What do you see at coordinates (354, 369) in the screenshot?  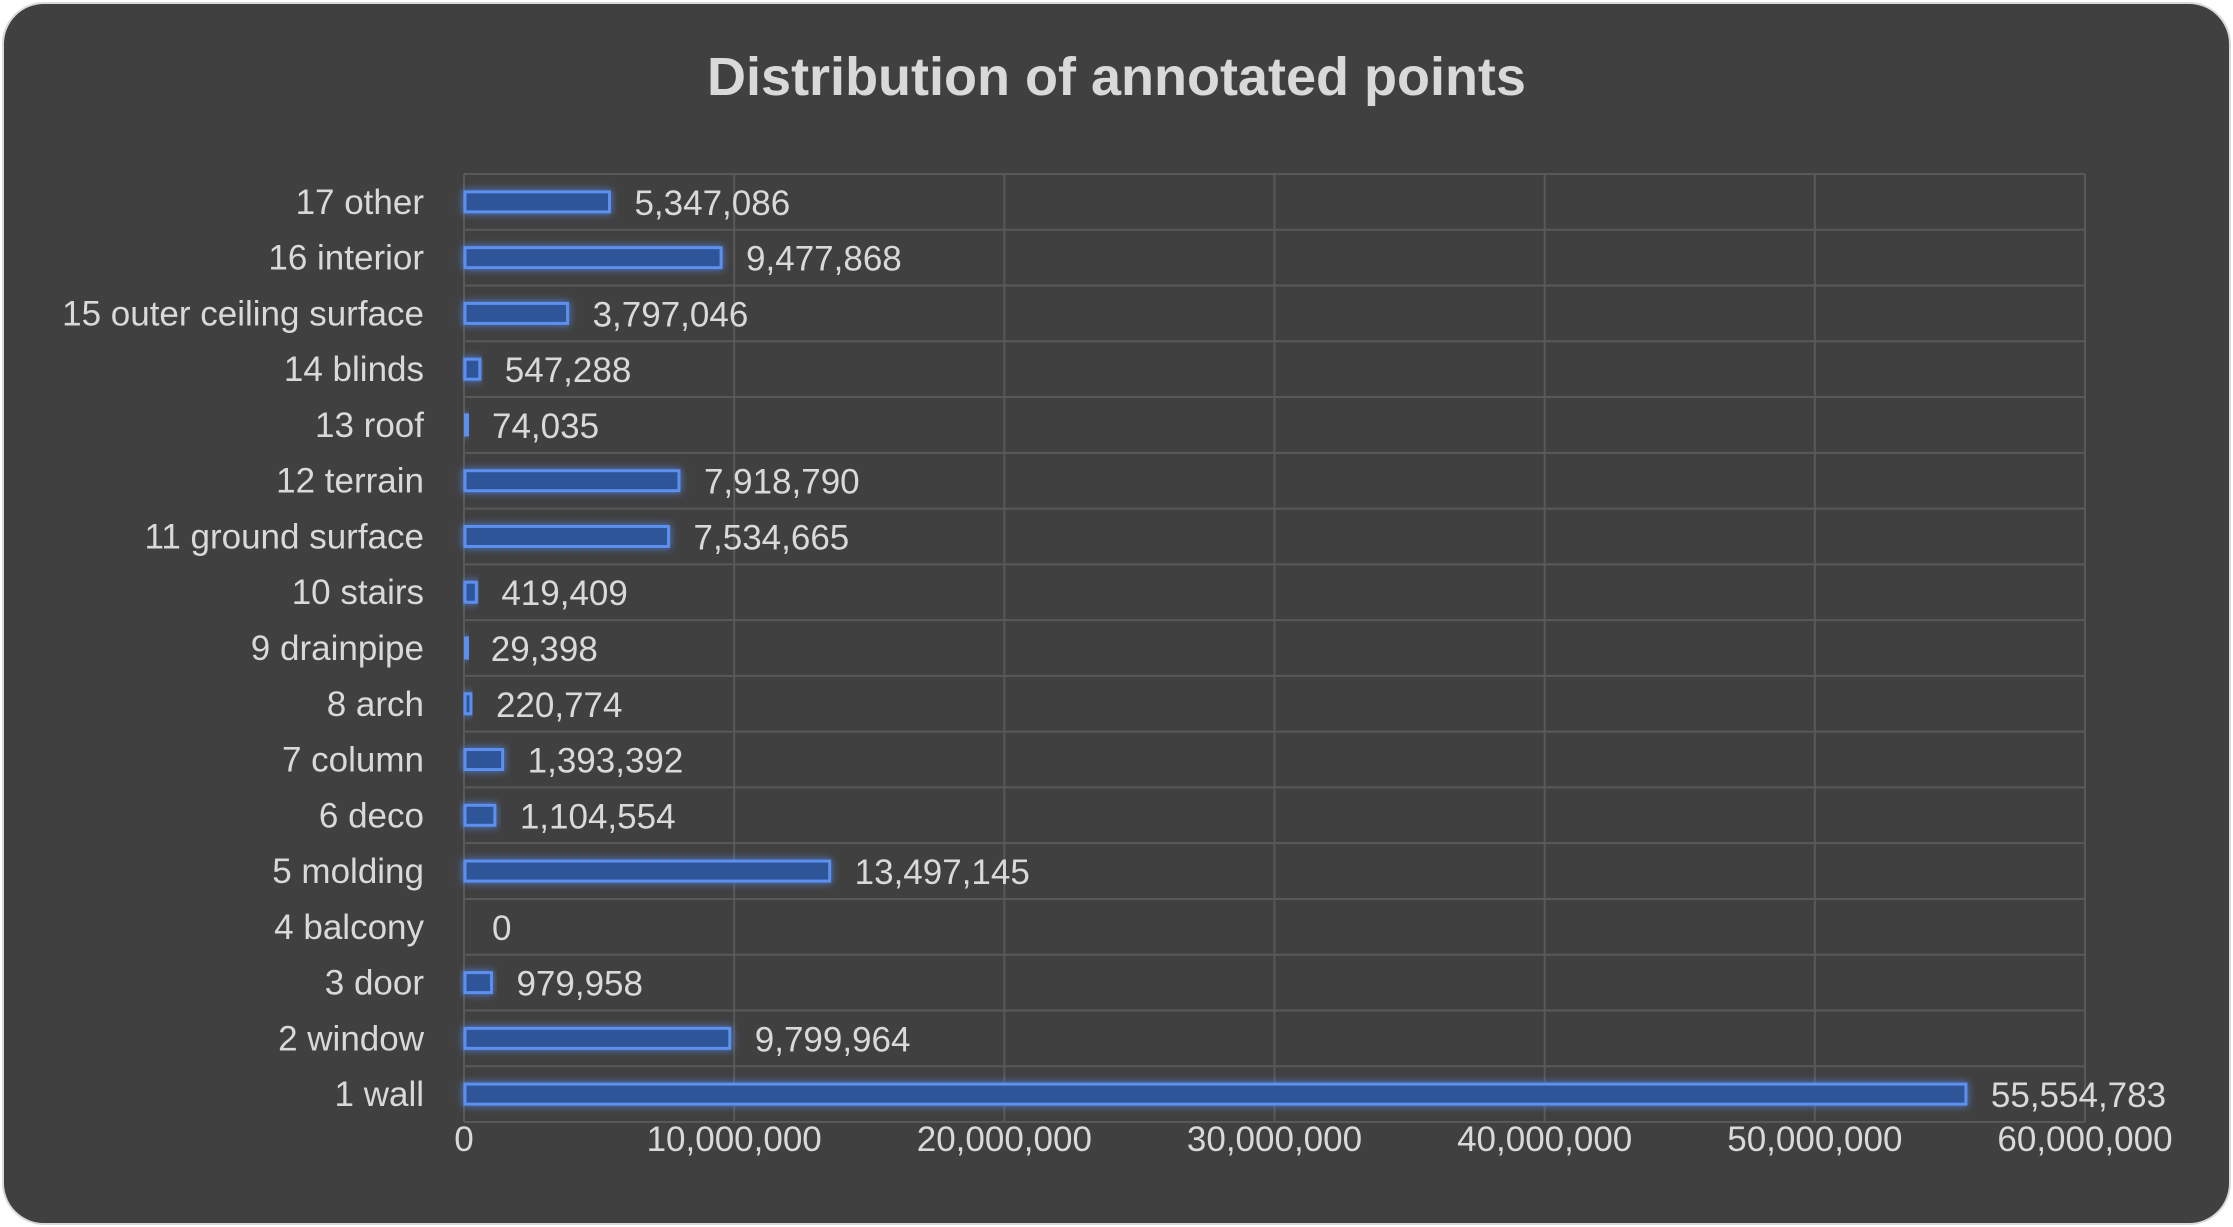 I see `category-label: 14 blinds` at bounding box center [354, 369].